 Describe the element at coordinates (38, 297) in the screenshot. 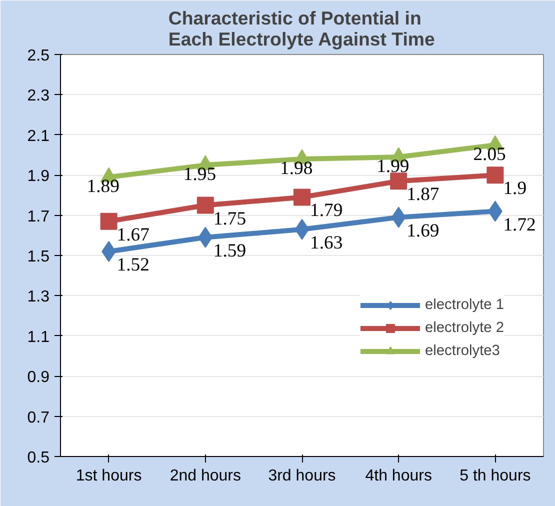

I see `y-tick-label: 1.3` at that location.